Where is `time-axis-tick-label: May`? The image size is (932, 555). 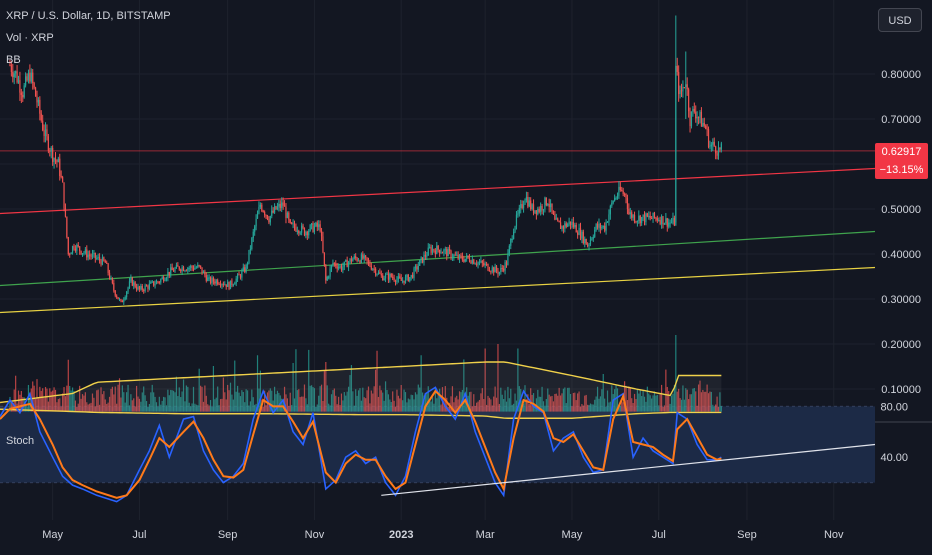
time-axis-tick-label: May is located at coordinates (52, 535).